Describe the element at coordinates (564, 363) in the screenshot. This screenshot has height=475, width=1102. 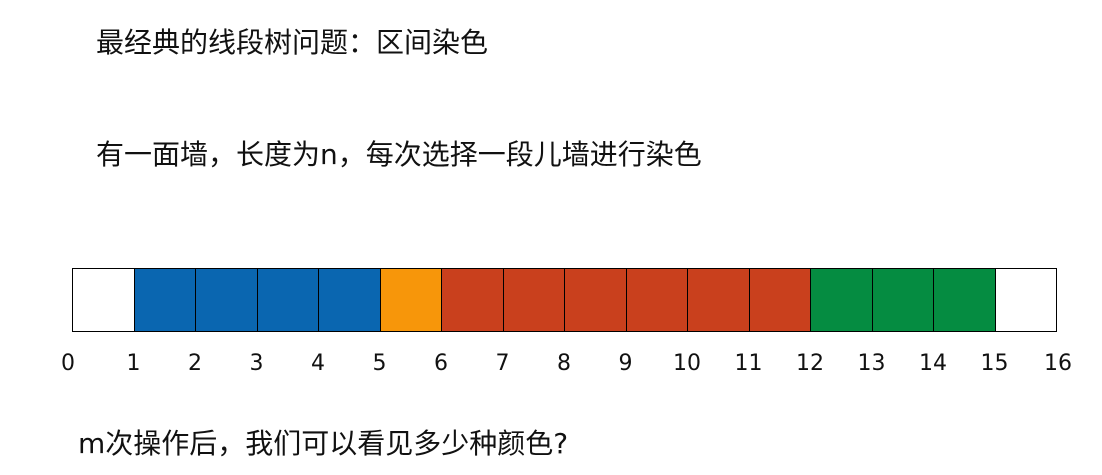
I see `tick-label: 8` at that location.